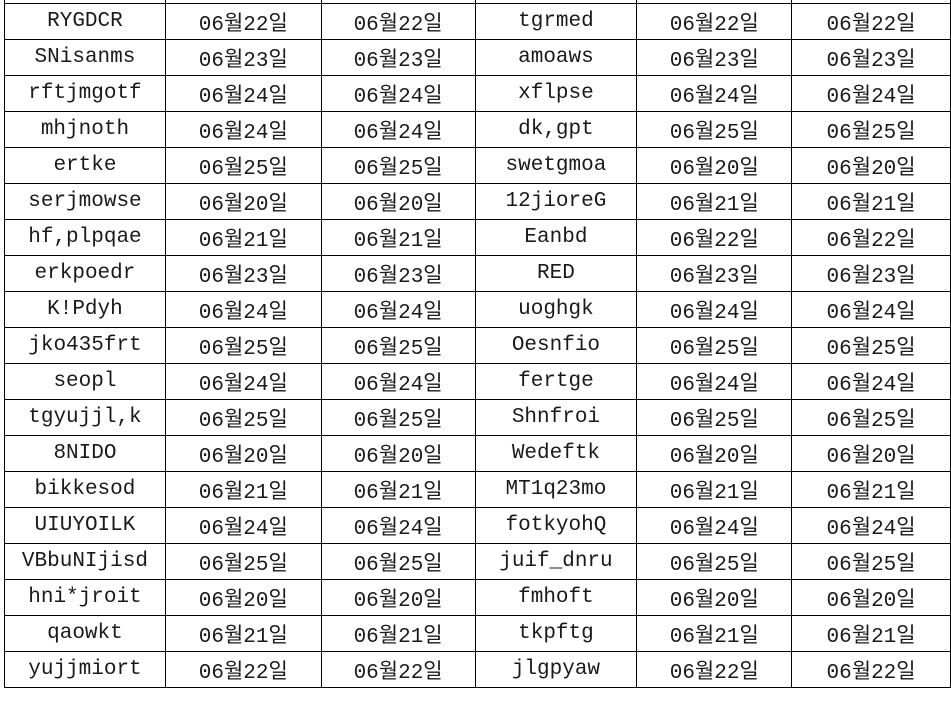  What do you see at coordinates (556, 93) in the screenshot?
I see `name-cell: xflpse` at bounding box center [556, 93].